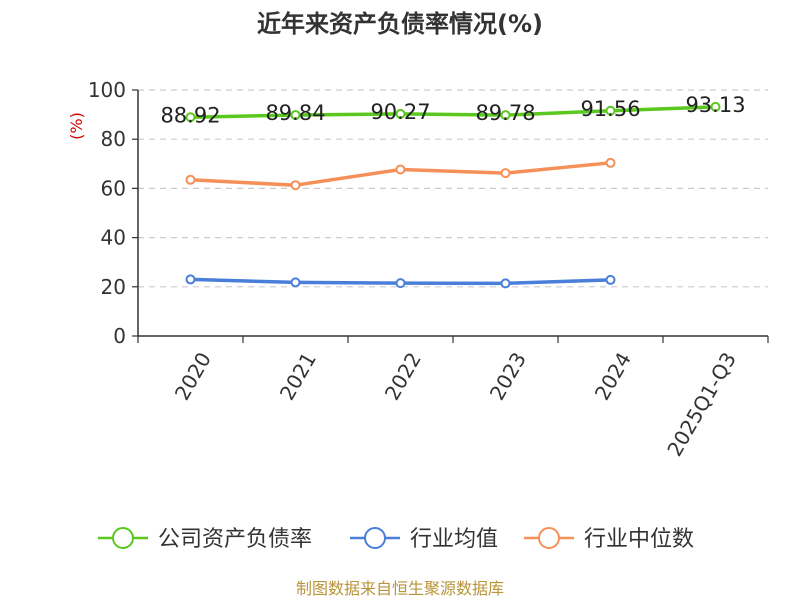 Image resolution: width=800 pixels, height=600 pixels. What do you see at coordinates (107, 213) in the screenshot?
I see `y-ticks: 0 20 40 60 80 100` at bounding box center [107, 213].